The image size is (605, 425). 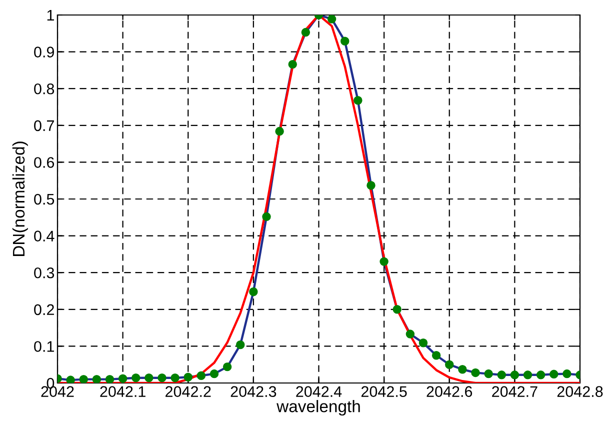 What do you see at coordinates (515, 391) in the screenshot?
I see `x-tick-label: 2042.7` at bounding box center [515, 391].